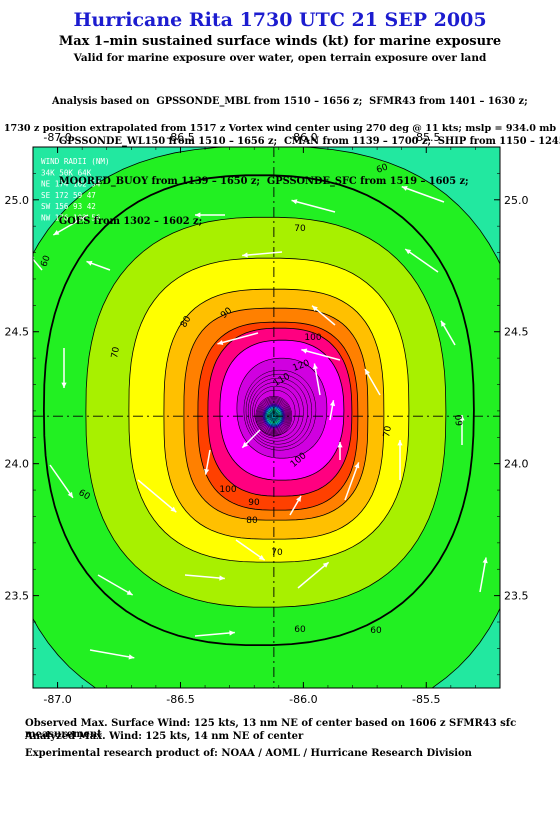  I want to click on lat-tick-label-right: 24.5, so click(516, 332).